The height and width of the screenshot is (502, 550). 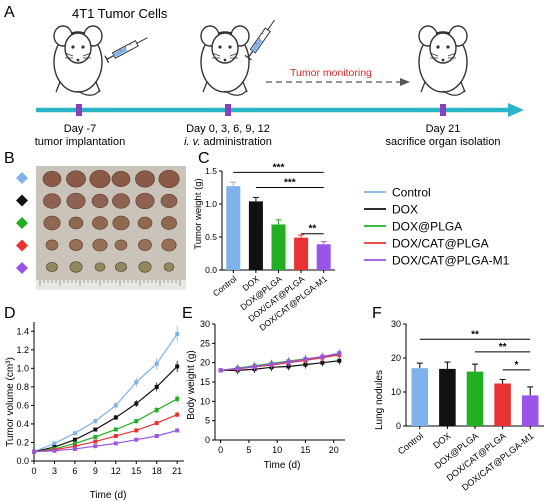 I want to click on event-2-day: Day 0, 3, 6, 9, 12, so click(x=228, y=129).